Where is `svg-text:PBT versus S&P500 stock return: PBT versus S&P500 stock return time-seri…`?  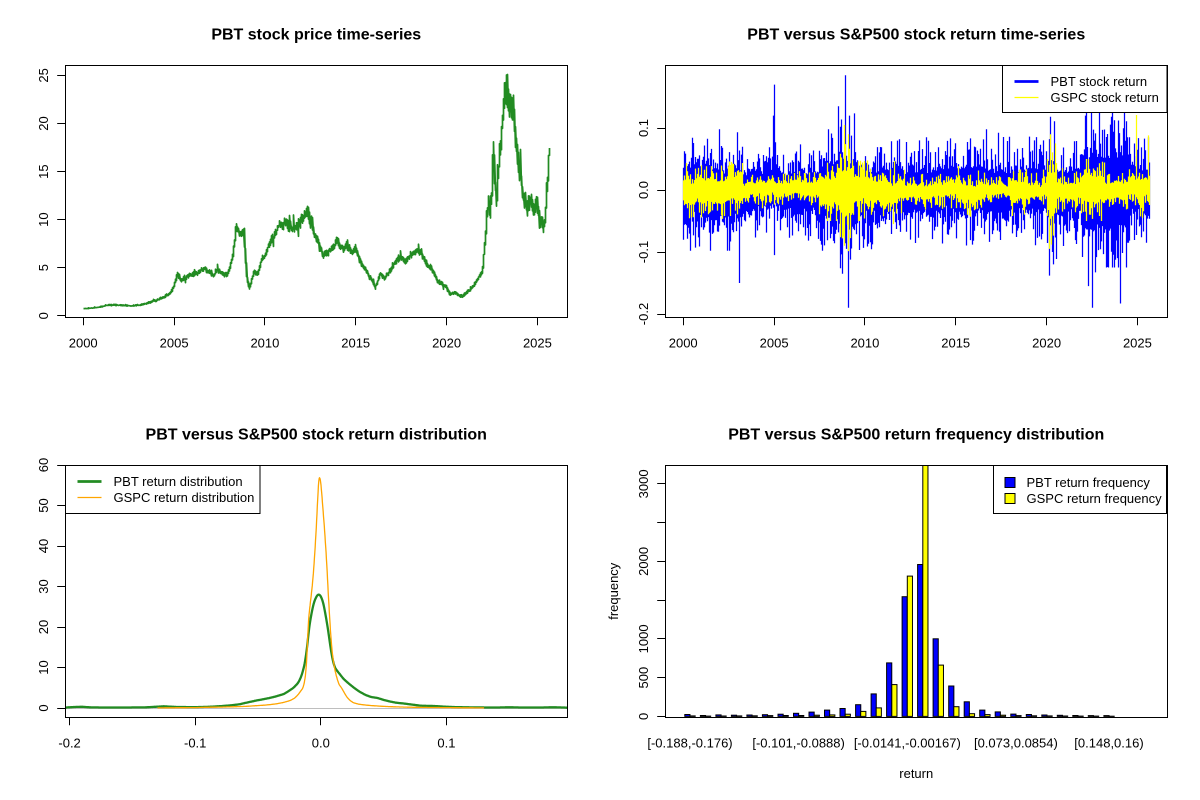
svg-text:PBT versus S&P500 stock return: PBT versus S&P500 stock return time-seri… is located at coordinates (916, 35).